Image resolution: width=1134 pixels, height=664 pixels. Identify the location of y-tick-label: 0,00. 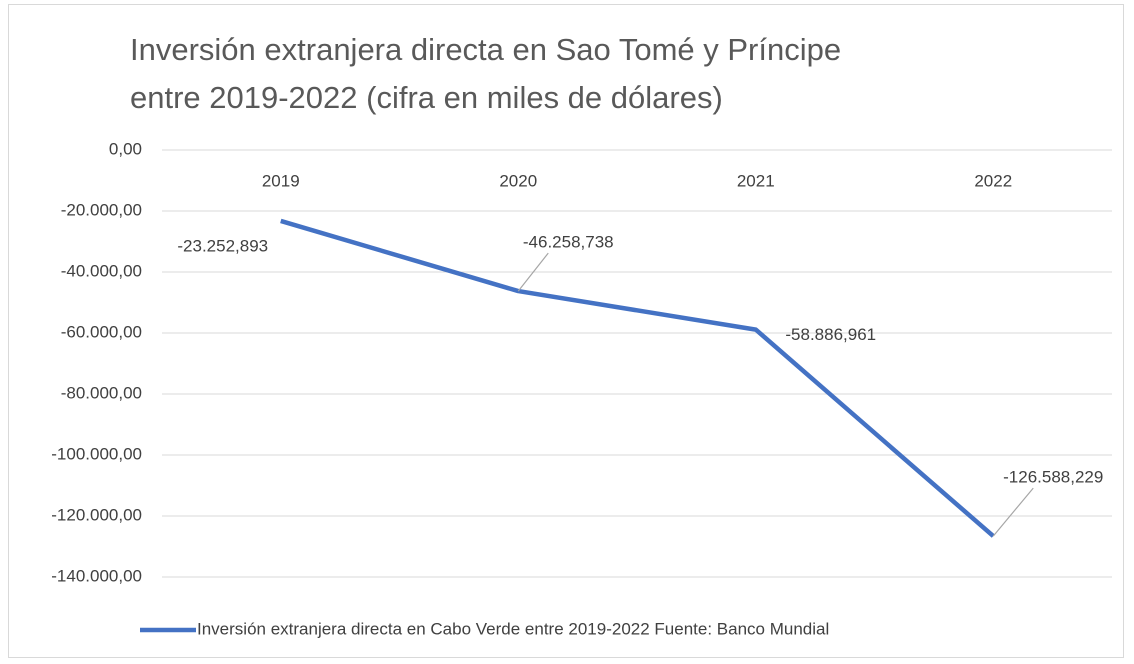
(125, 148).